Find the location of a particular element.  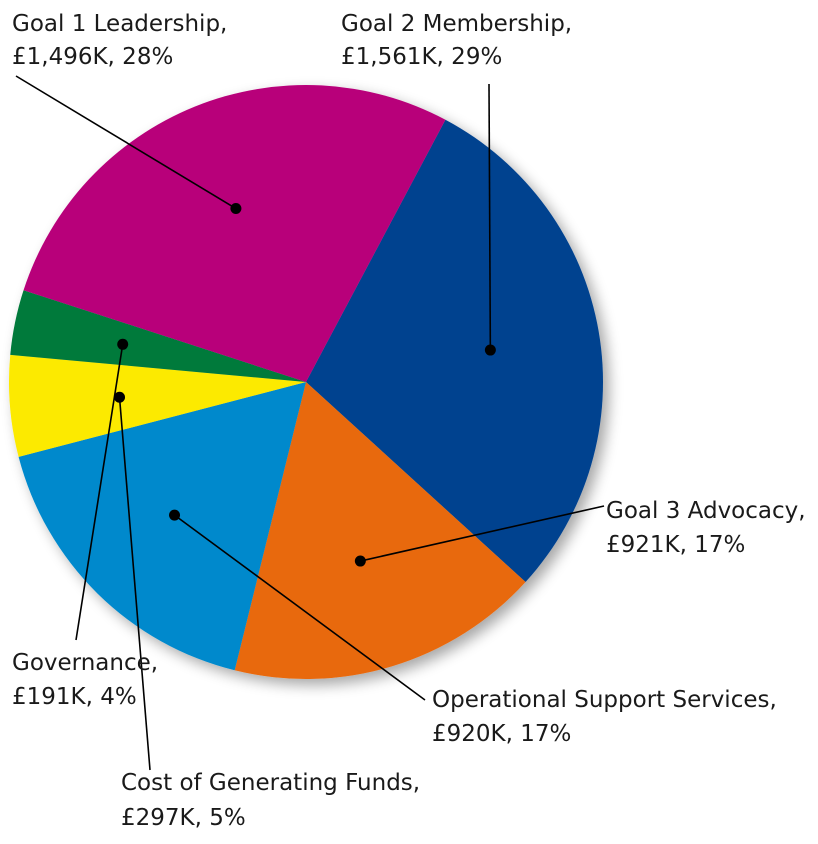

label-cost-of-generating-funds-name: Cost of Generating Funds, is located at coordinates (270, 783).